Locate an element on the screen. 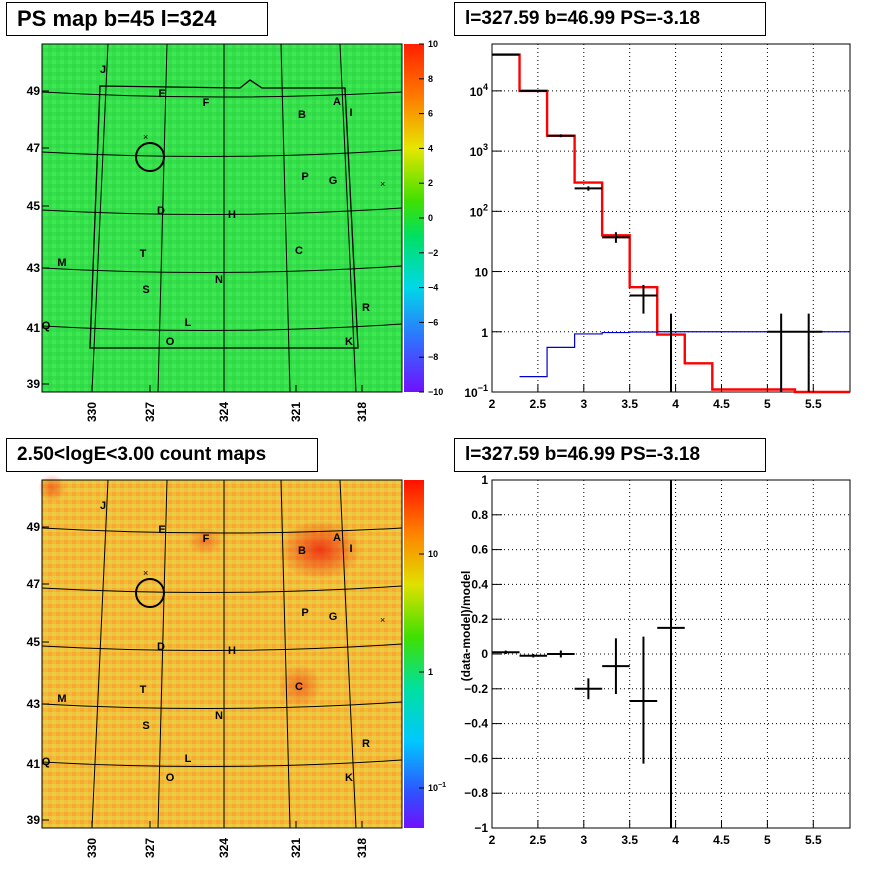  y-tick-label: 0.4 is located at coordinates (479, 584).